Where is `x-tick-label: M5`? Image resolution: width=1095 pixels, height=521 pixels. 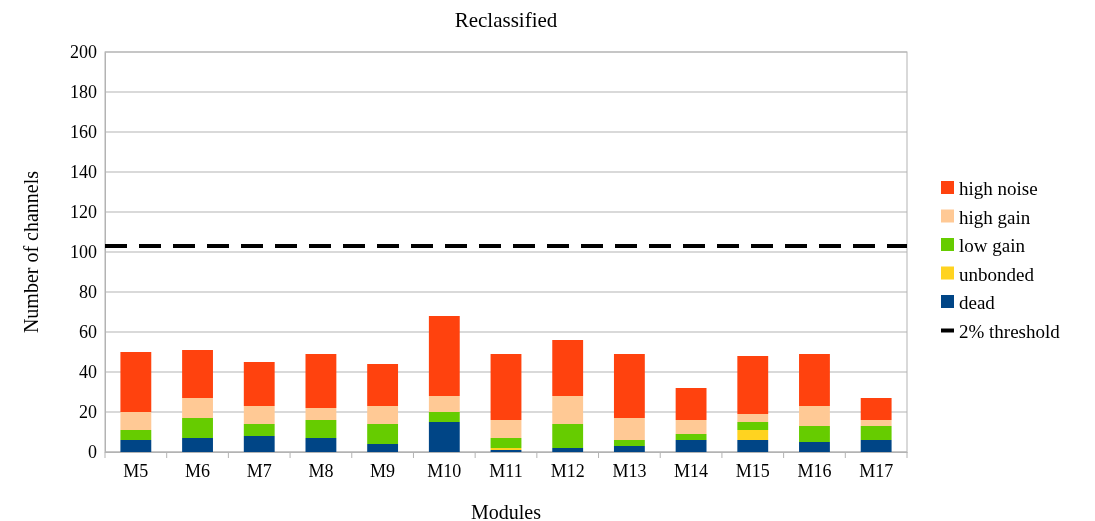
x-tick-label: M5 is located at coordinates (136, 470).